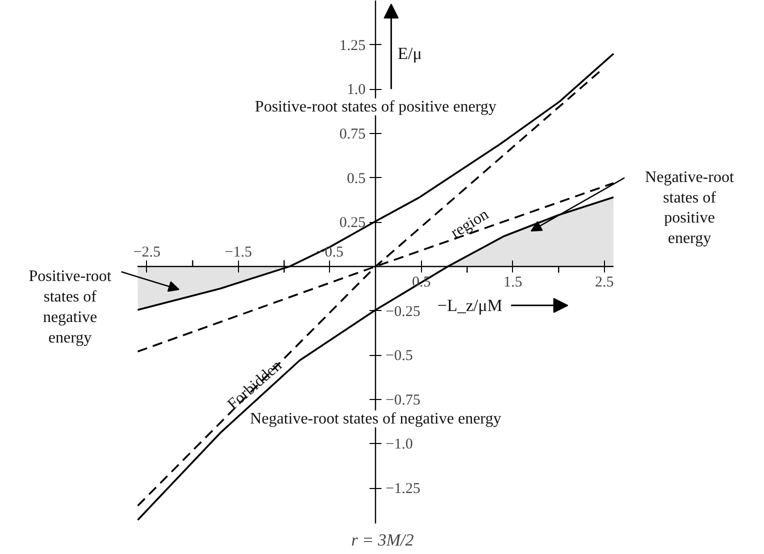  What do you see at coordinates (399, 444) in the screenshot?
I see `y2-tick-label: −1.0` at bounding box center [399, 444].